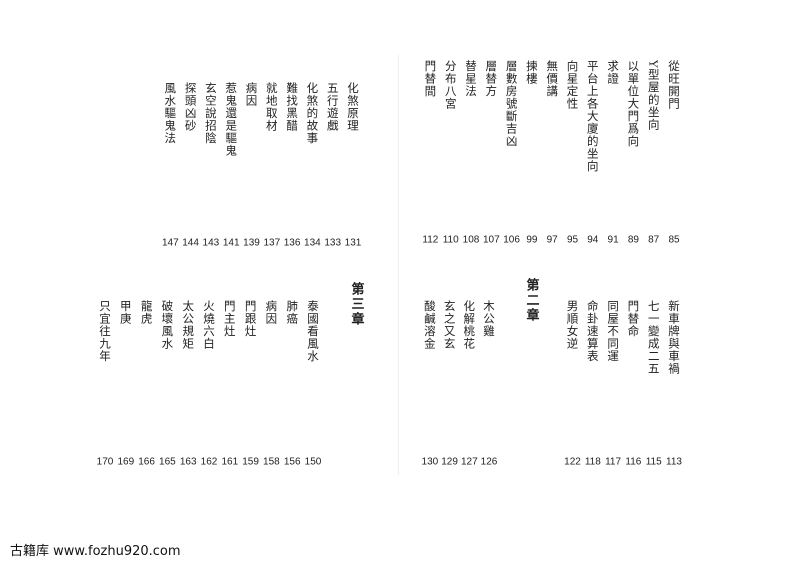 Image resolution: width=793 pixels, height=561 pixels. What do you see at coordinates (188, 462) in the screenshot?
I see `page-number: 163` at bounding box center [188, 462].